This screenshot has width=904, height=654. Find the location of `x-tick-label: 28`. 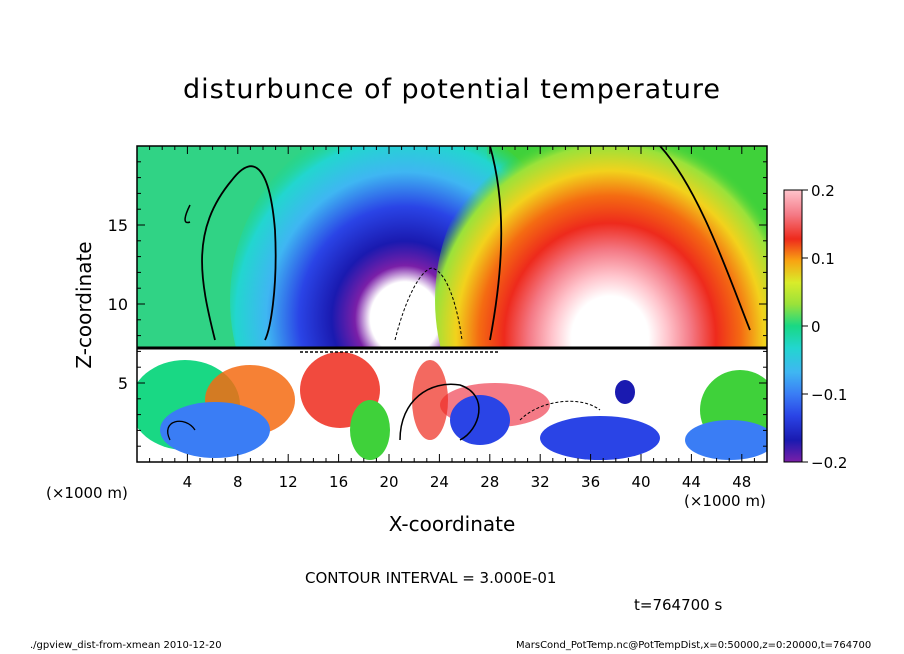

x-tick-label: 28 is located at coordinates (489, 482).